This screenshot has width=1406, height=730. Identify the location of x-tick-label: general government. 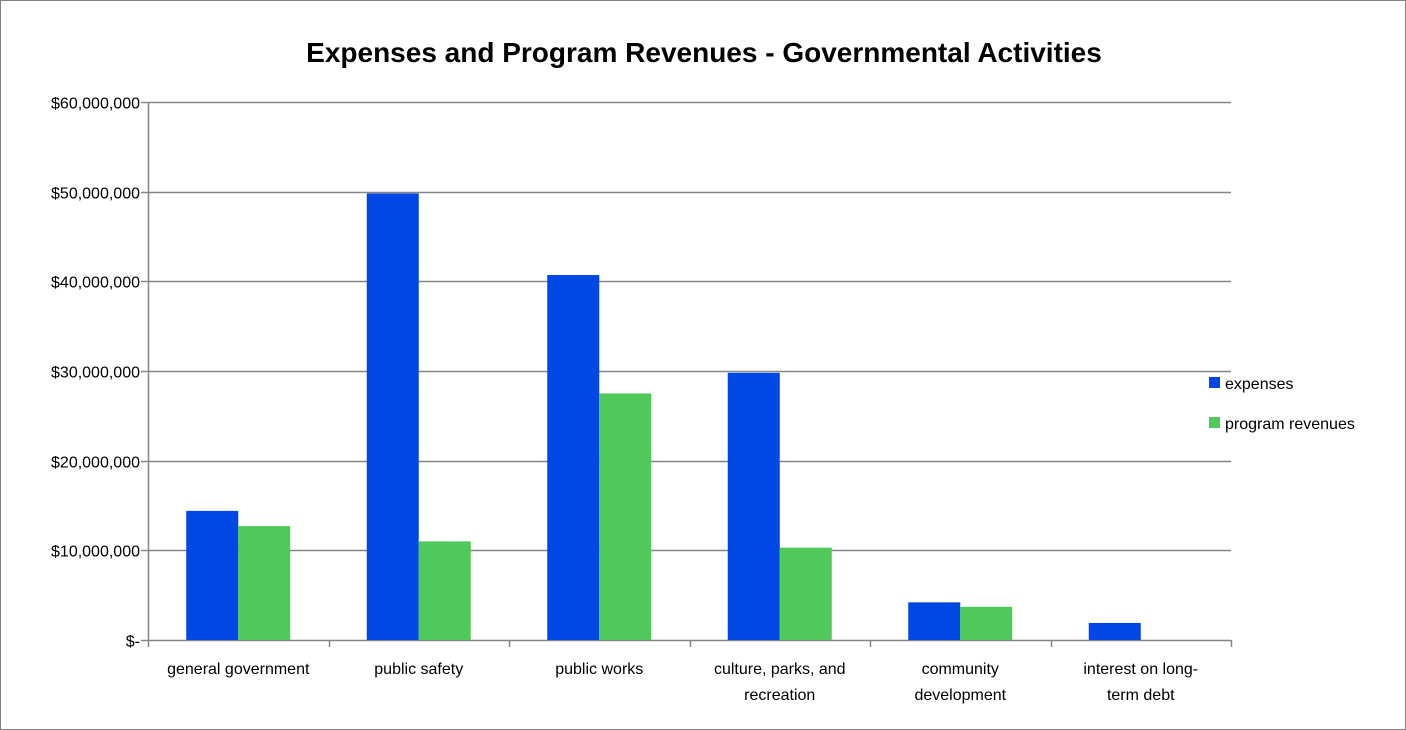
(238, 669).